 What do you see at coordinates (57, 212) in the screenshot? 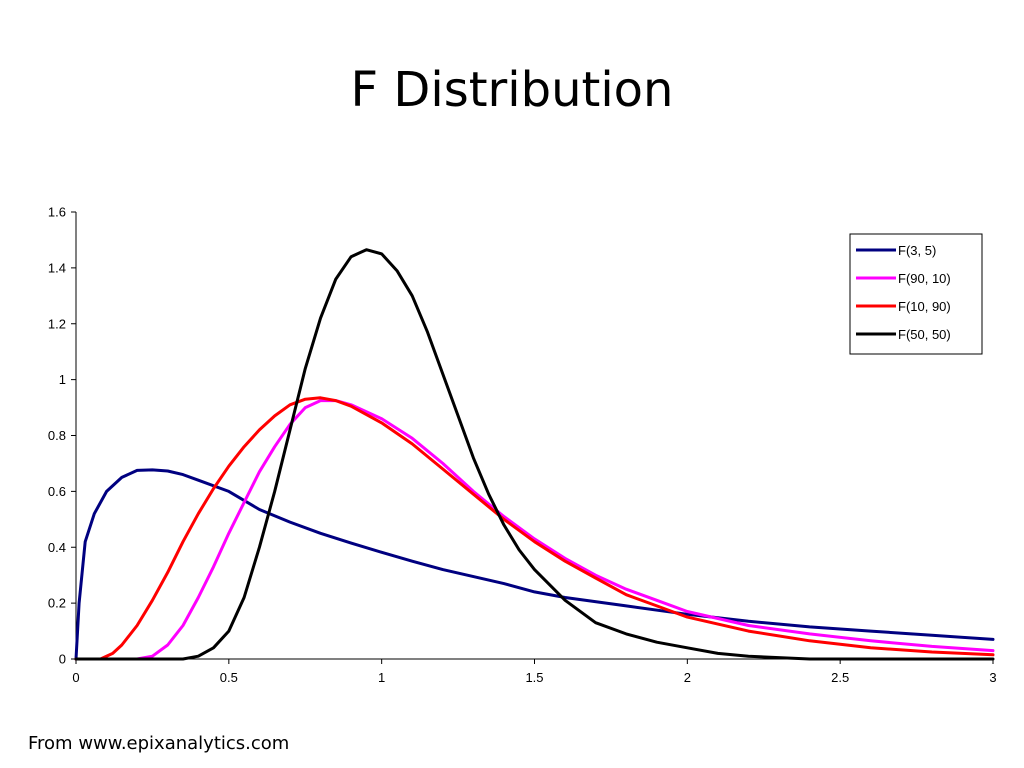
I see `y-tick-label: 1.6` at bounding box center [57, 212].